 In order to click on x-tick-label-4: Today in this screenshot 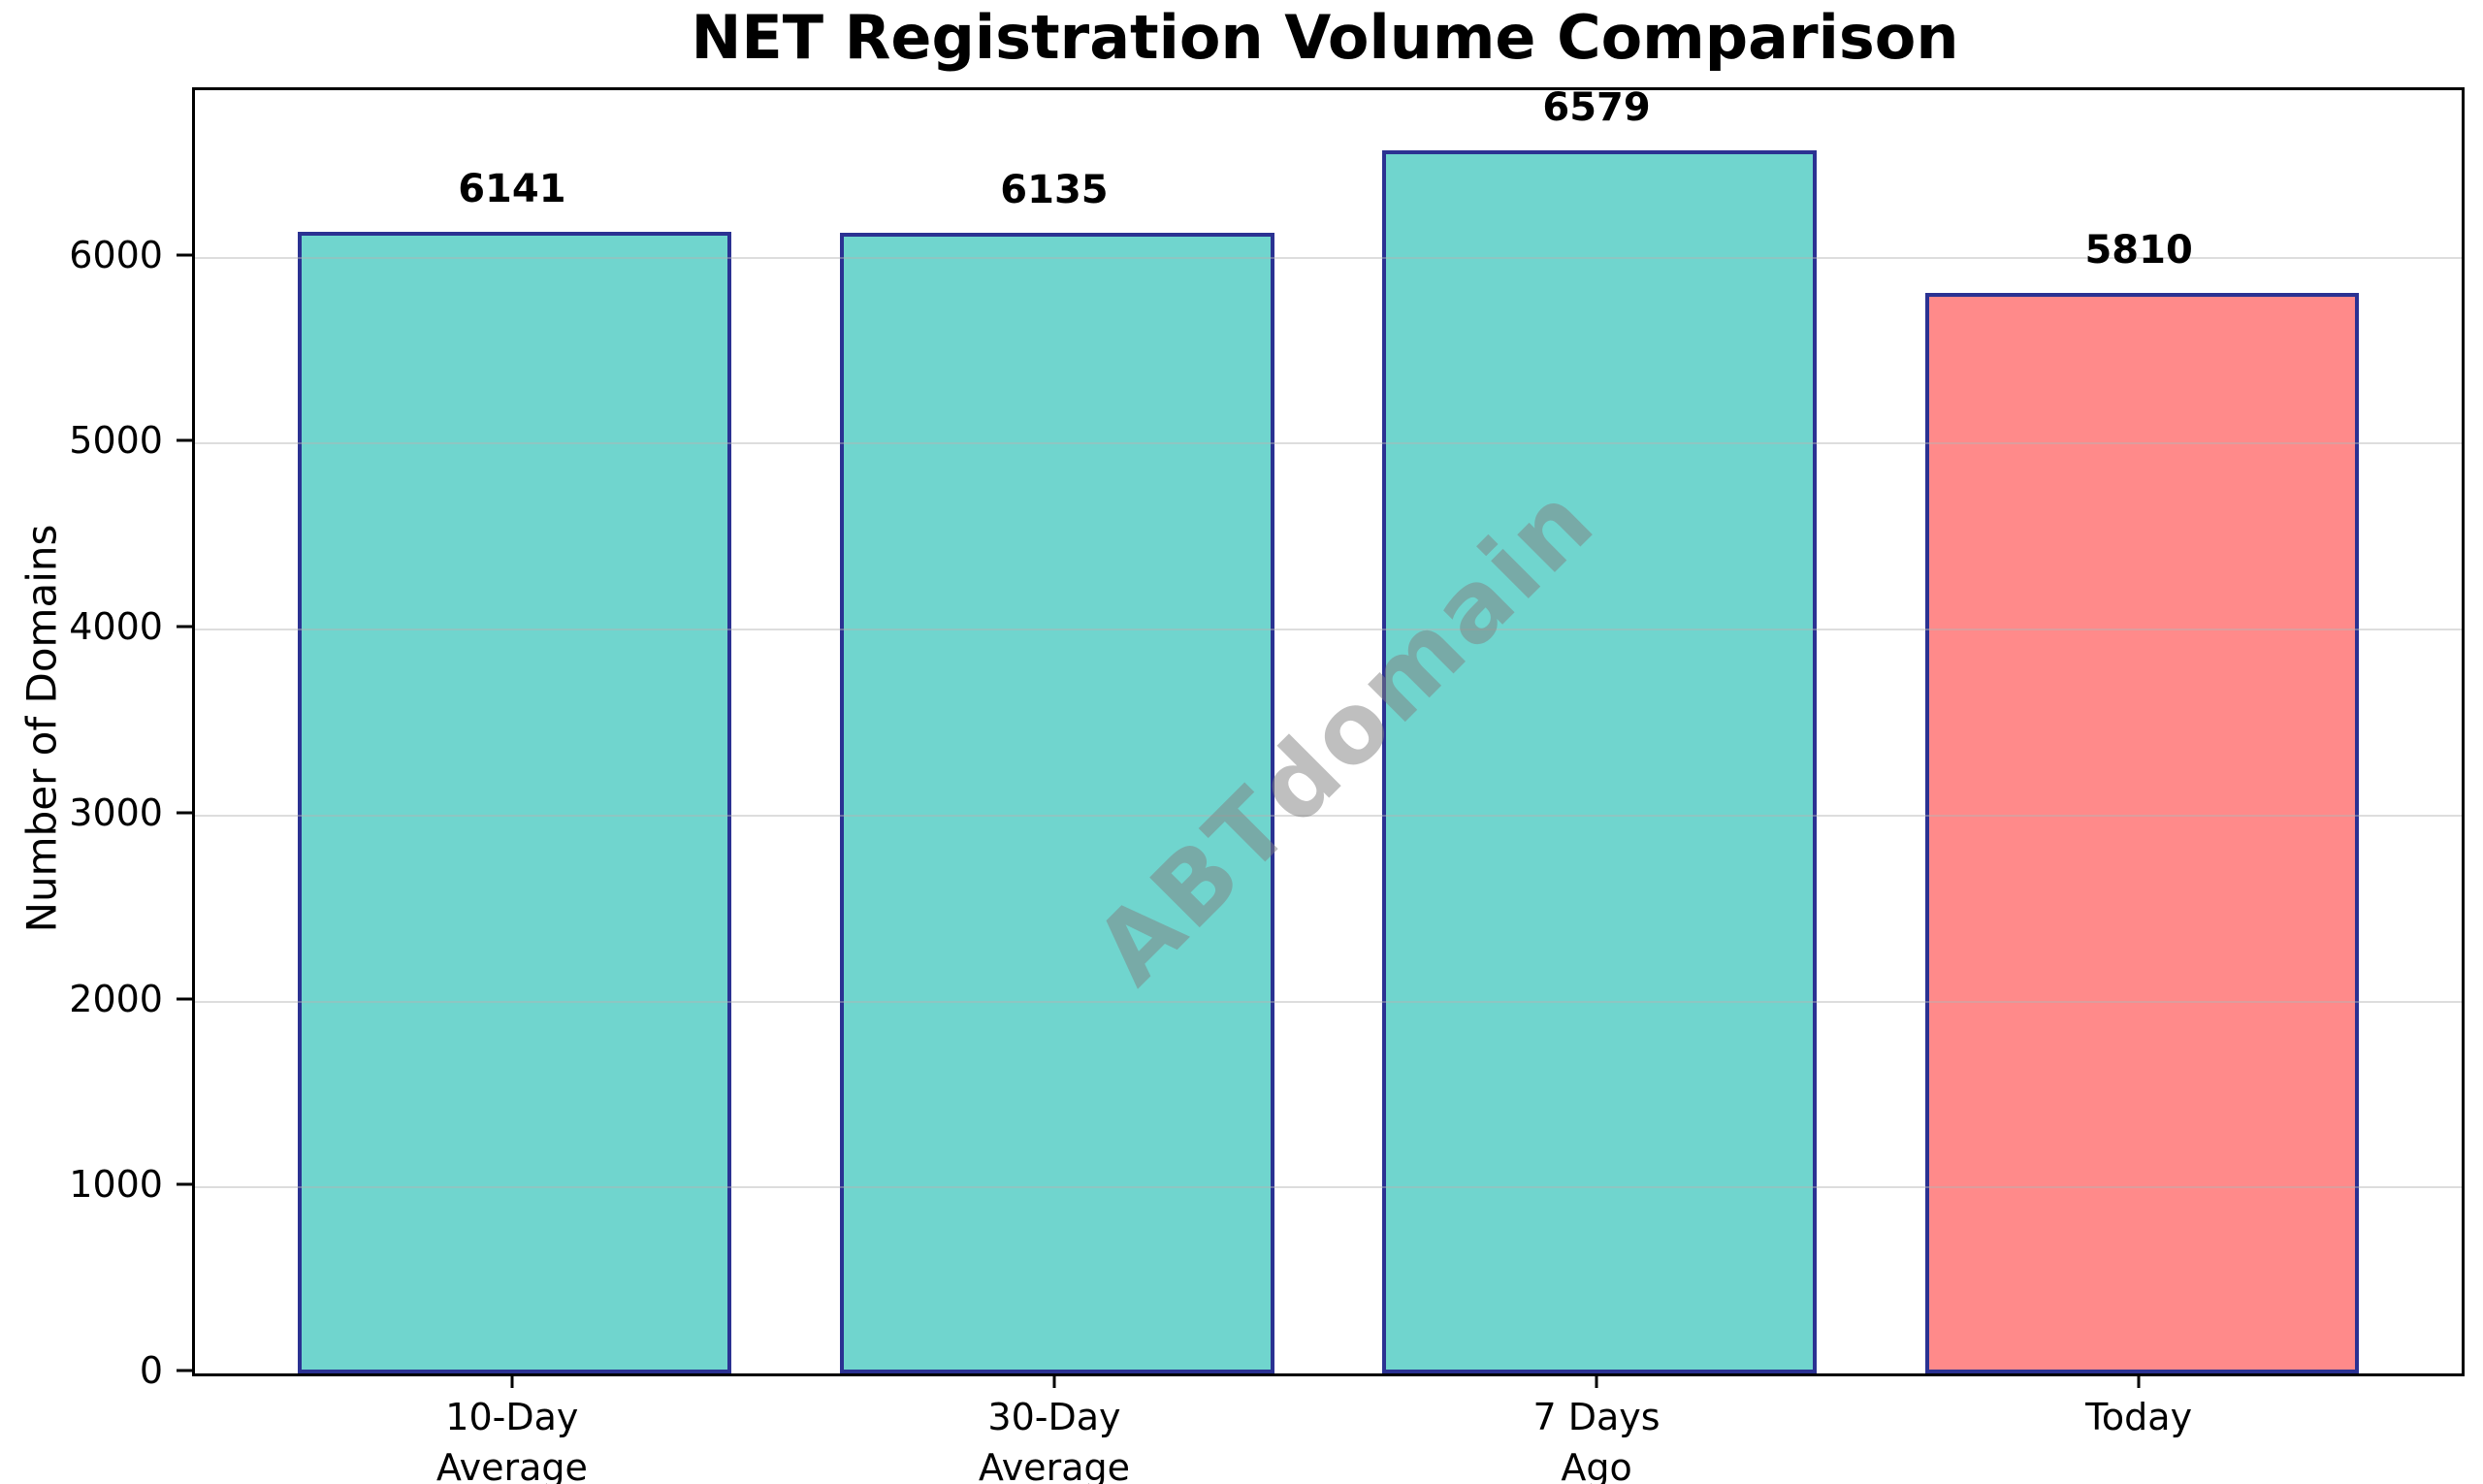, I will do `click(2139, 1417)`.